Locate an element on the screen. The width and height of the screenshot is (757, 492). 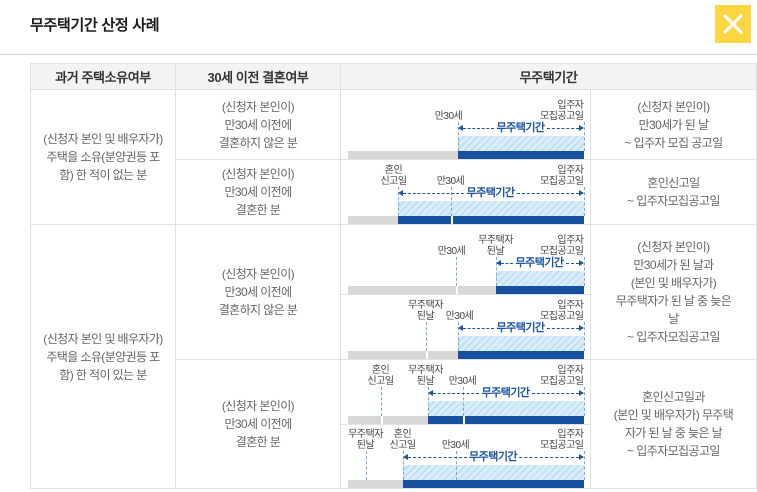
page-title: 무주택기간 산정 사례 is located at coordinates (95, 25).